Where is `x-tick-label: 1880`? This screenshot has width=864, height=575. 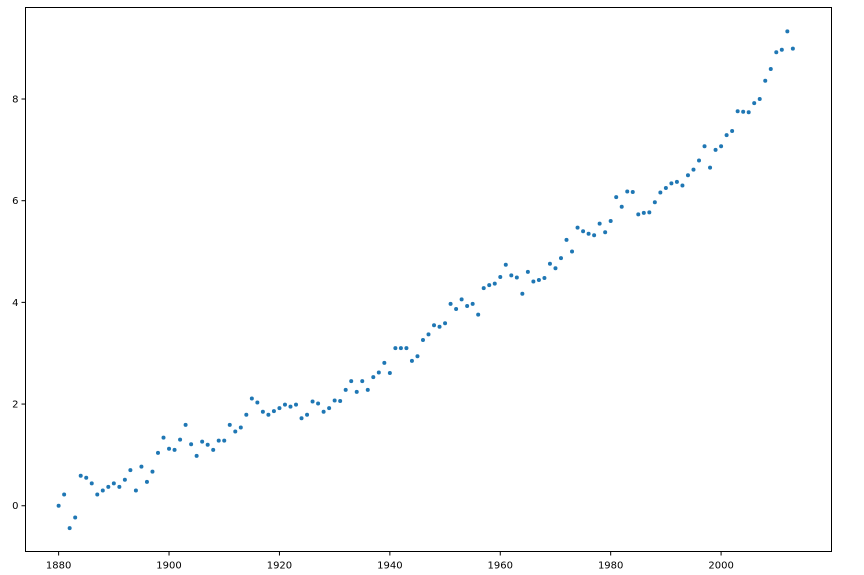 x-tick-label: 1880 is located at coordinates (58, 566).